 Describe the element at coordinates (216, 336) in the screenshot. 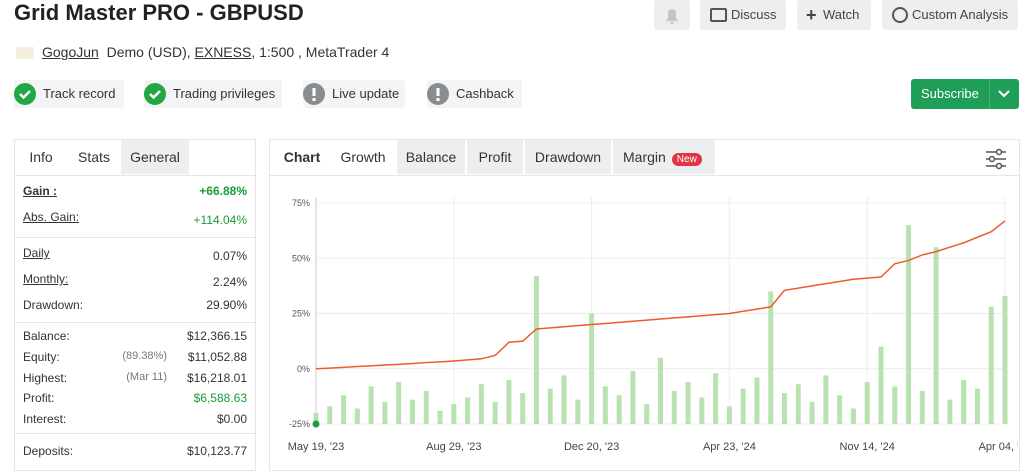

I see `stat-value: $12,366.15` at that location.